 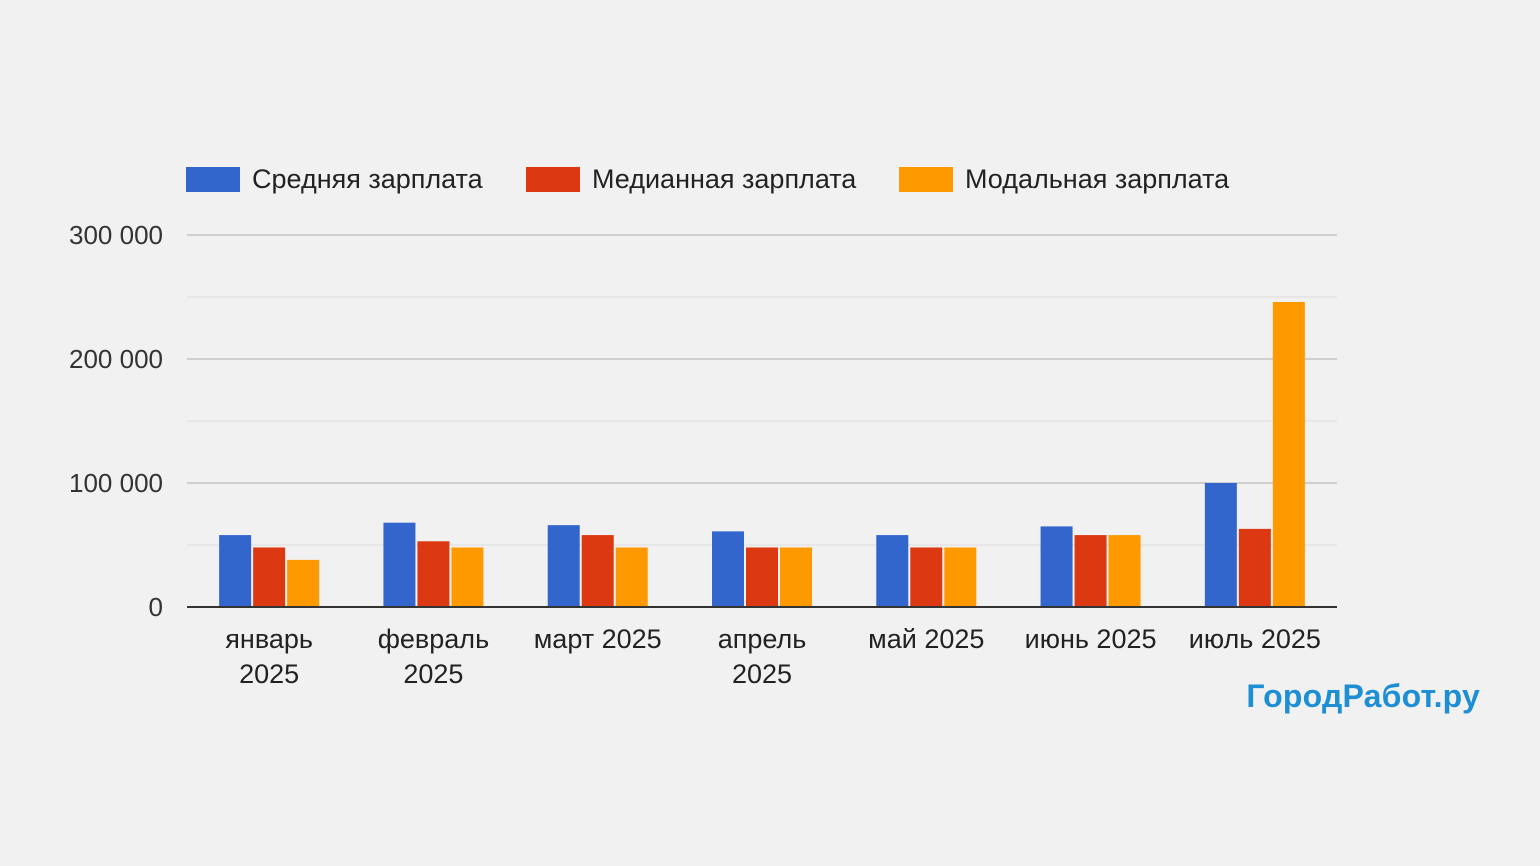 What do you see at coordinates (156, 607) in the screenshot?
I see `y-tick-label: 0` at bounding box center [156, 607].